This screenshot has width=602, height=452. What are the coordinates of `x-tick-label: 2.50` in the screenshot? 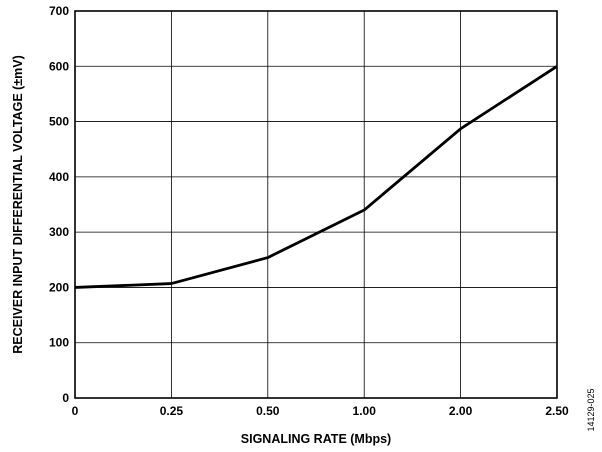 It's located at (557, 411).